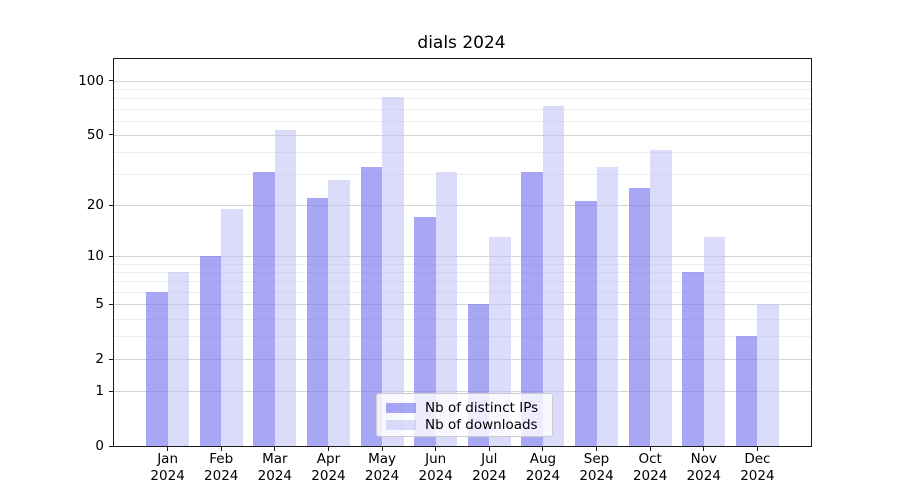  Describe the element at coordinates (596, 467) in the screenshot. I see `x-tick-label: Sep 2024` at that location.